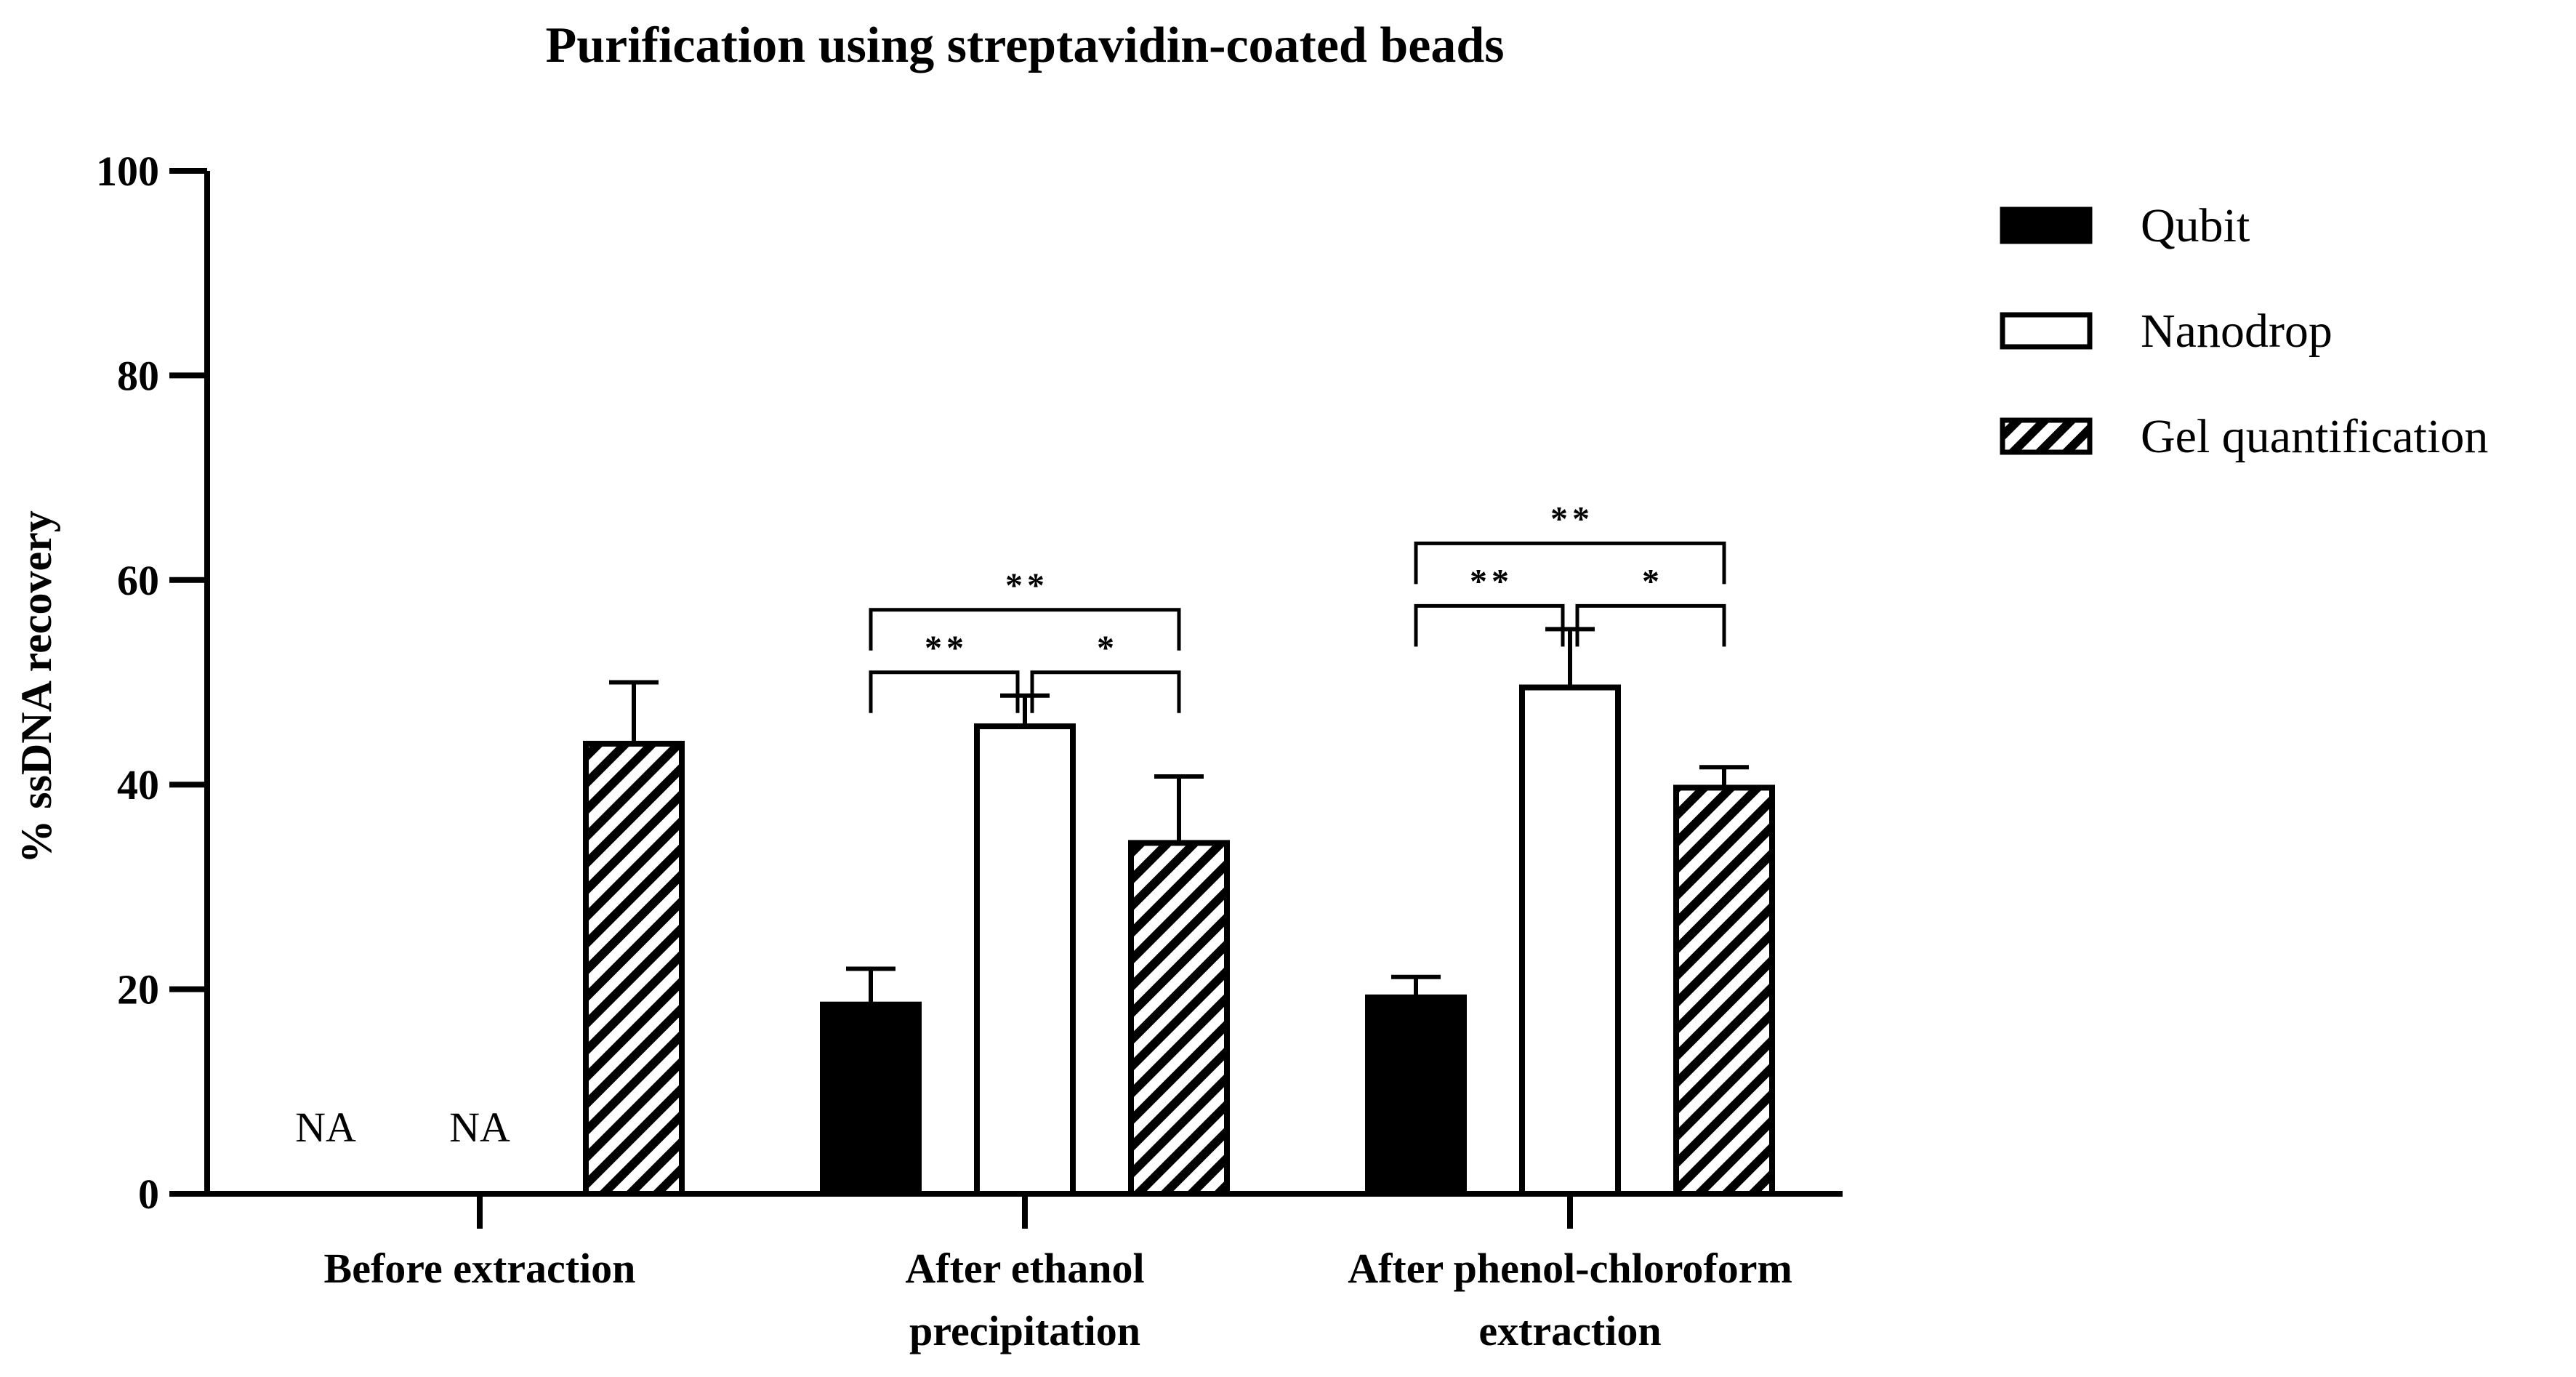  I want to click on x-category-label: Before extraction, so click(480, 1269).